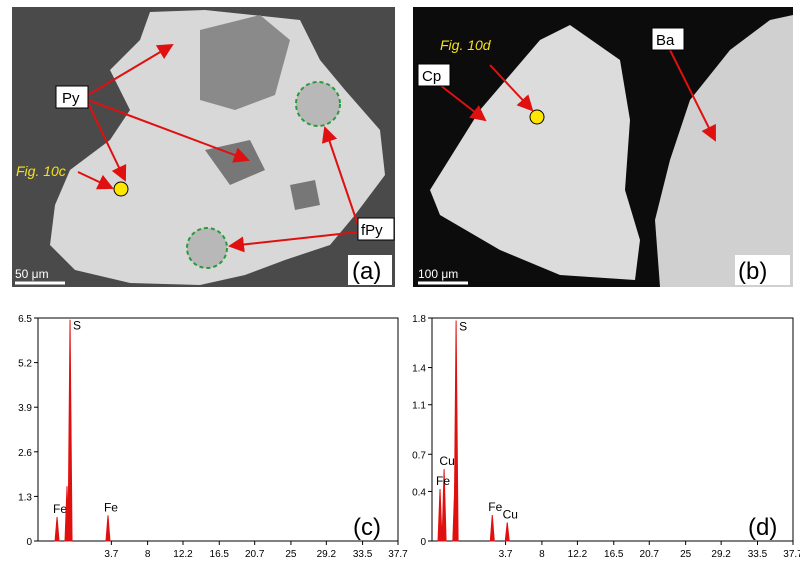  I want to click on panel-label: (c), so click(367, 527).